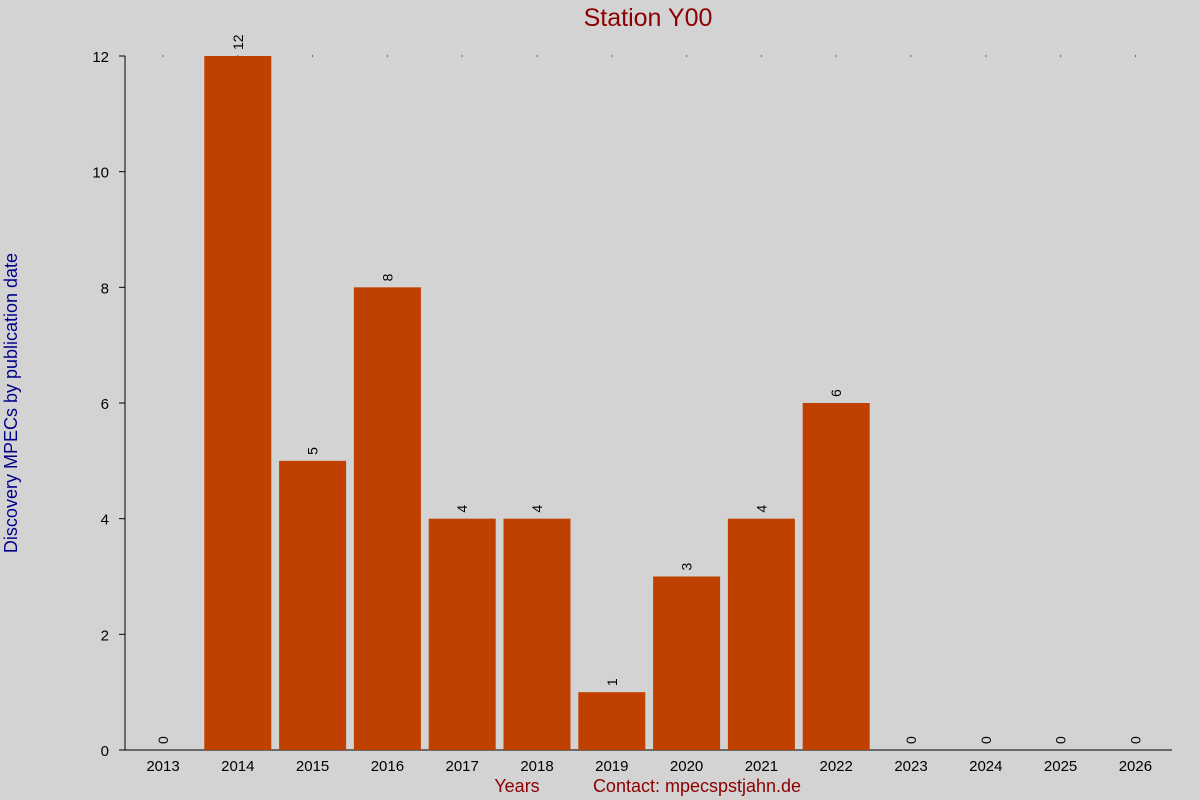  What do you see at coordinates (313, 605) in the screenshot?
I see `bar-2015` at bounding box center [313, 605].